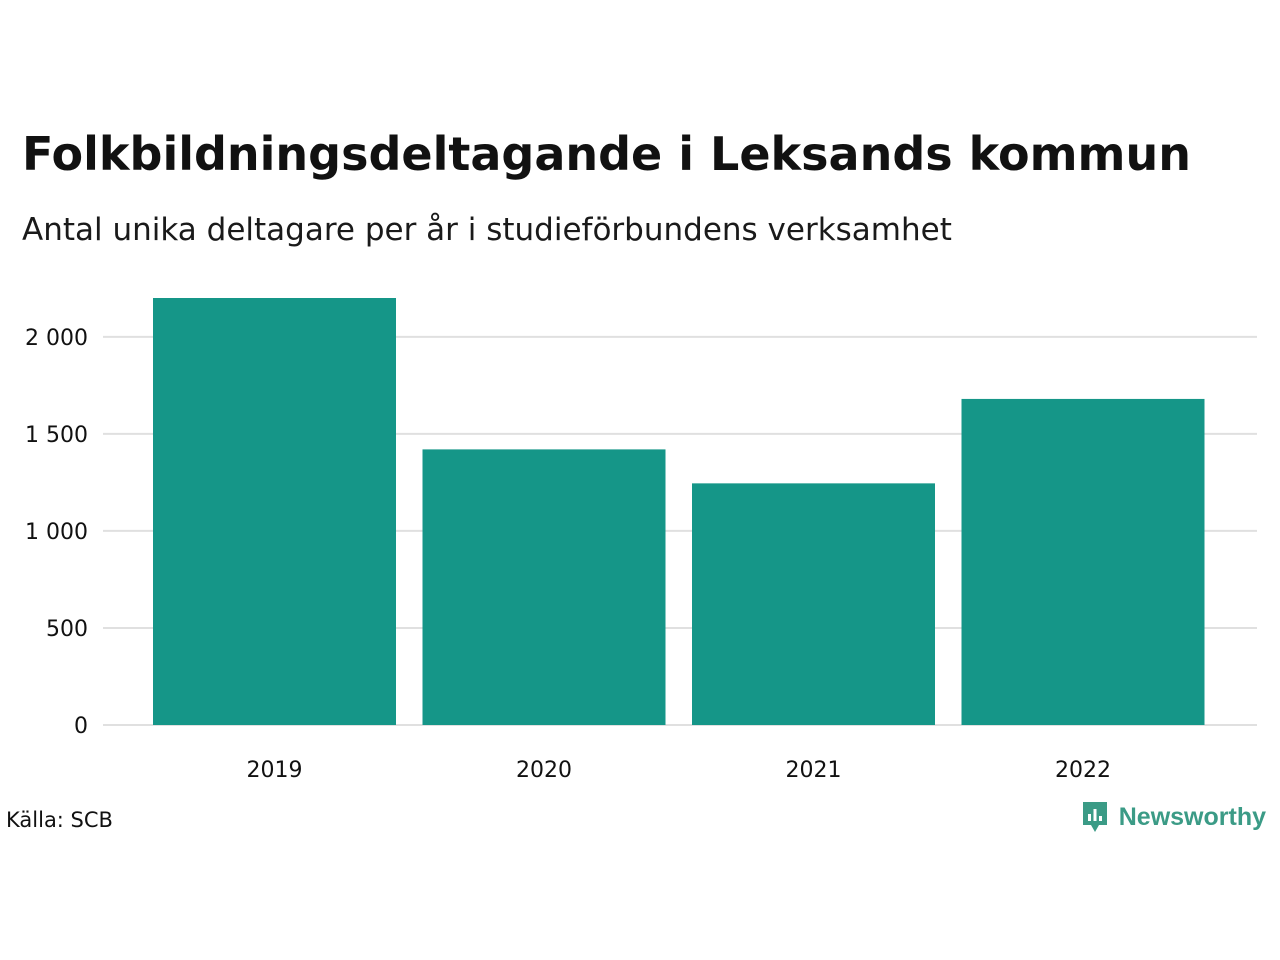 The width and height of the screenshot is (1280, 960). What do you see at coordinates (814, 770) in the screenshot?
I see `x-tick-label: 2021` at bounding box center [814, 770].